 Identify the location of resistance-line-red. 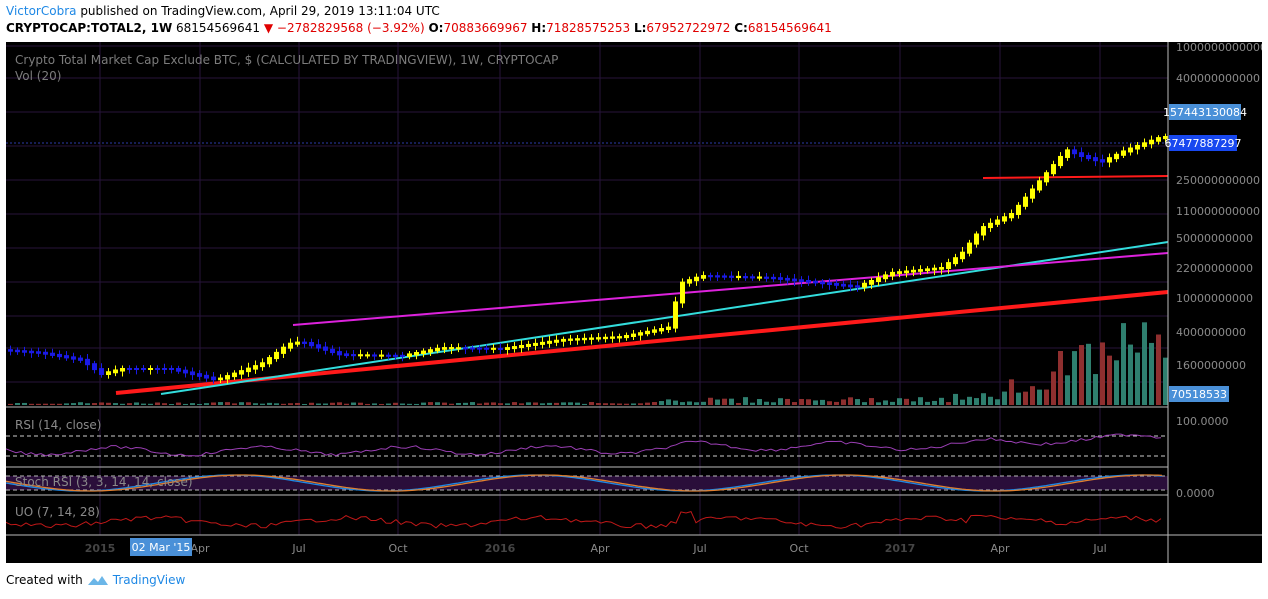
(1075, 177).